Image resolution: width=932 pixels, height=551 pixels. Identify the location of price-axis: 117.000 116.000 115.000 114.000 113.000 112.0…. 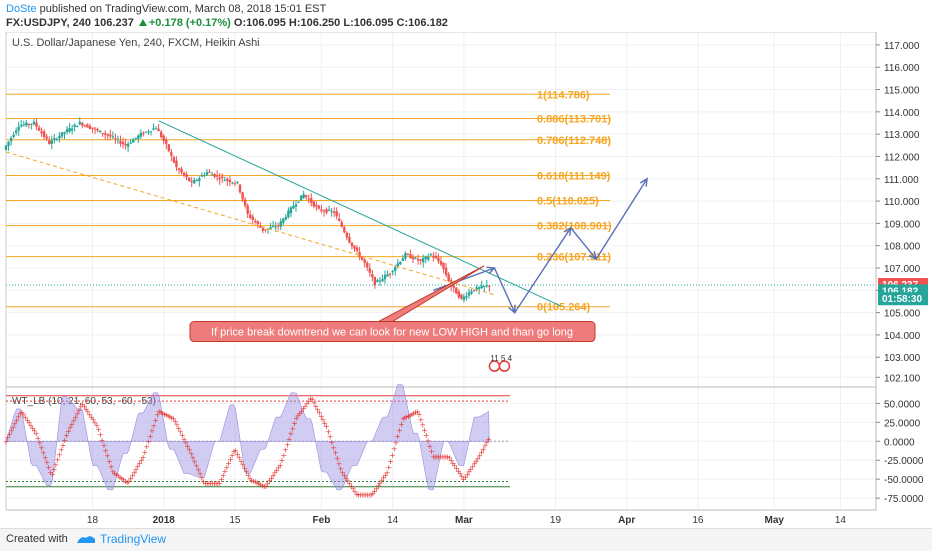
(901, 271).